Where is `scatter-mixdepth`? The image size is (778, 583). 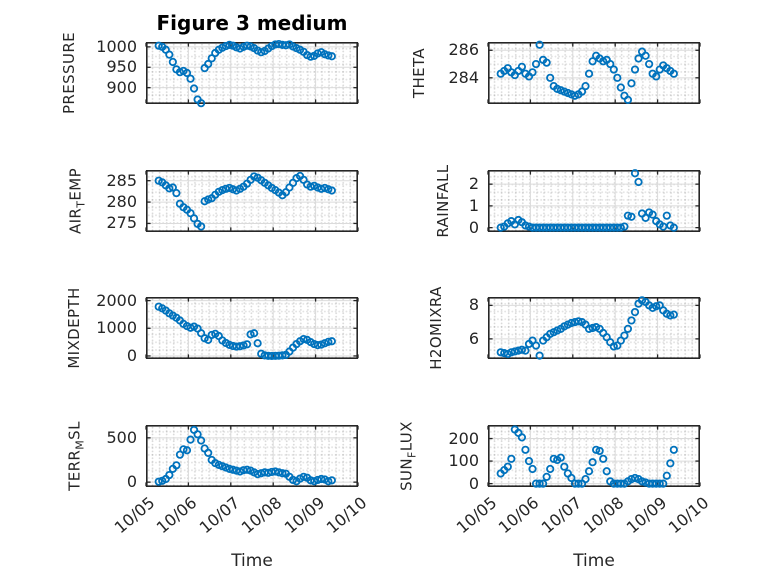
scatter-mixdepth is located at coordinates (252, 329).